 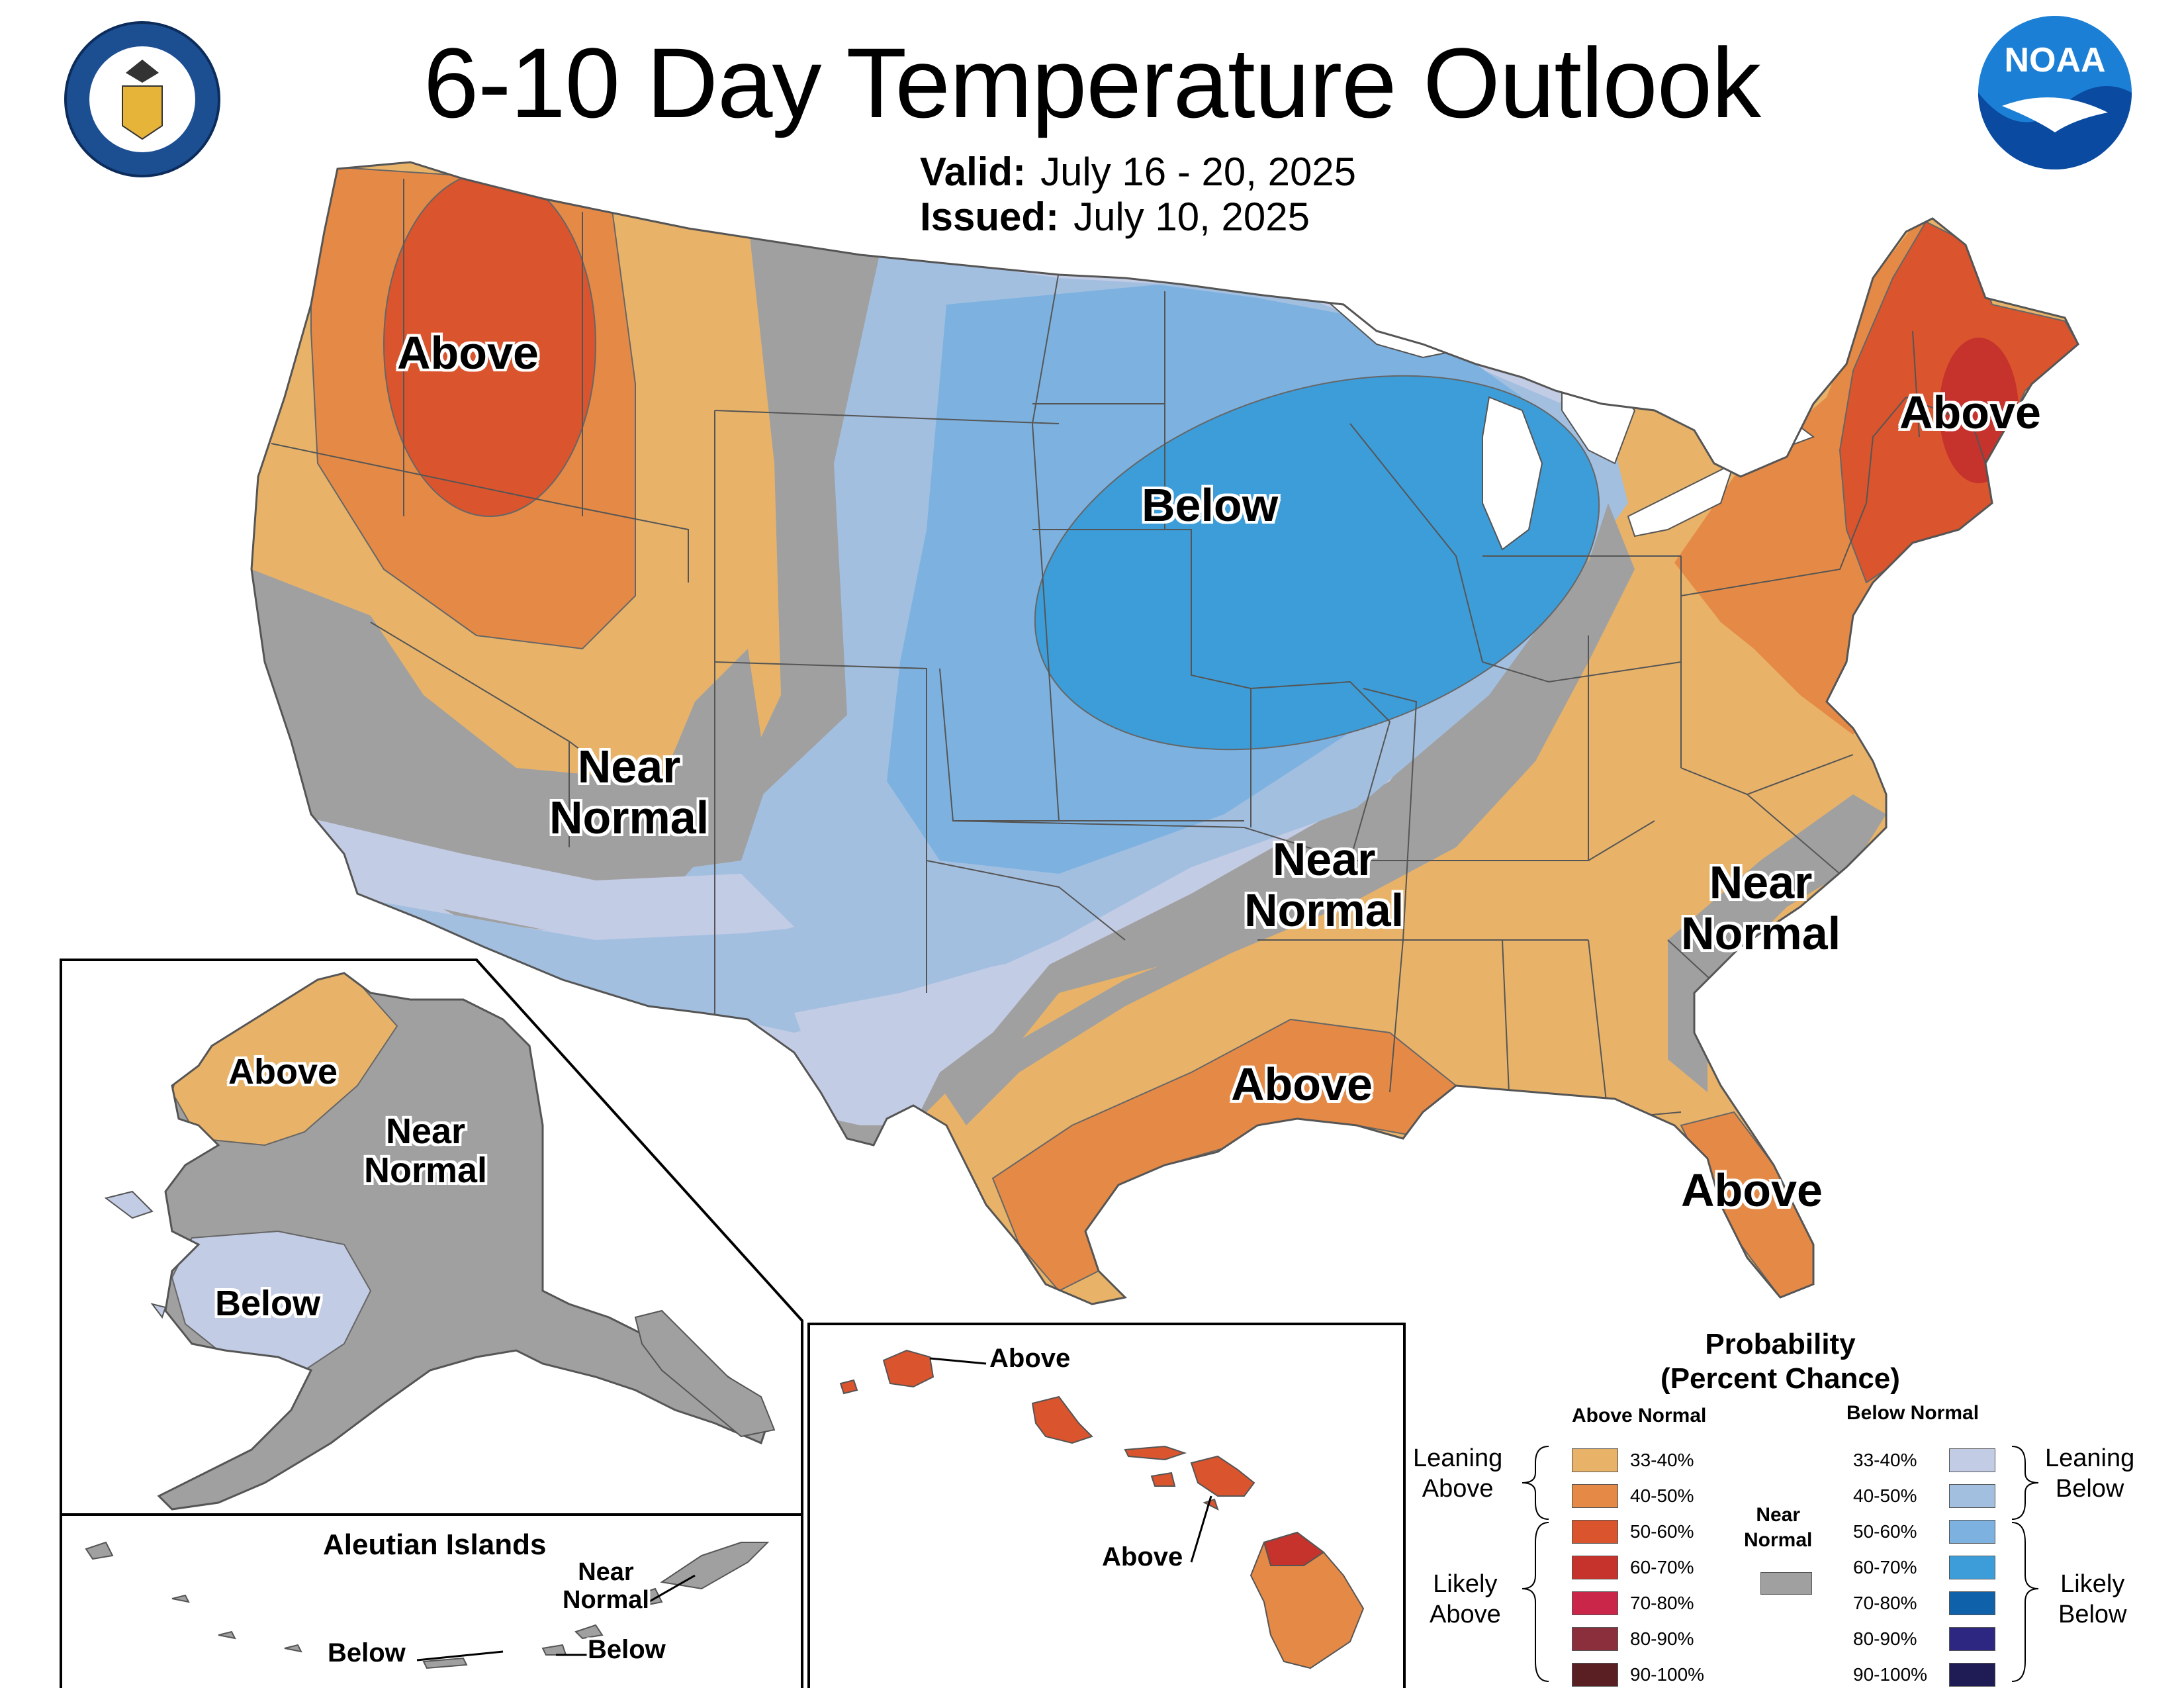 I want to click on label-aleutian-below-west: Below, so click(x=367, y=1652).